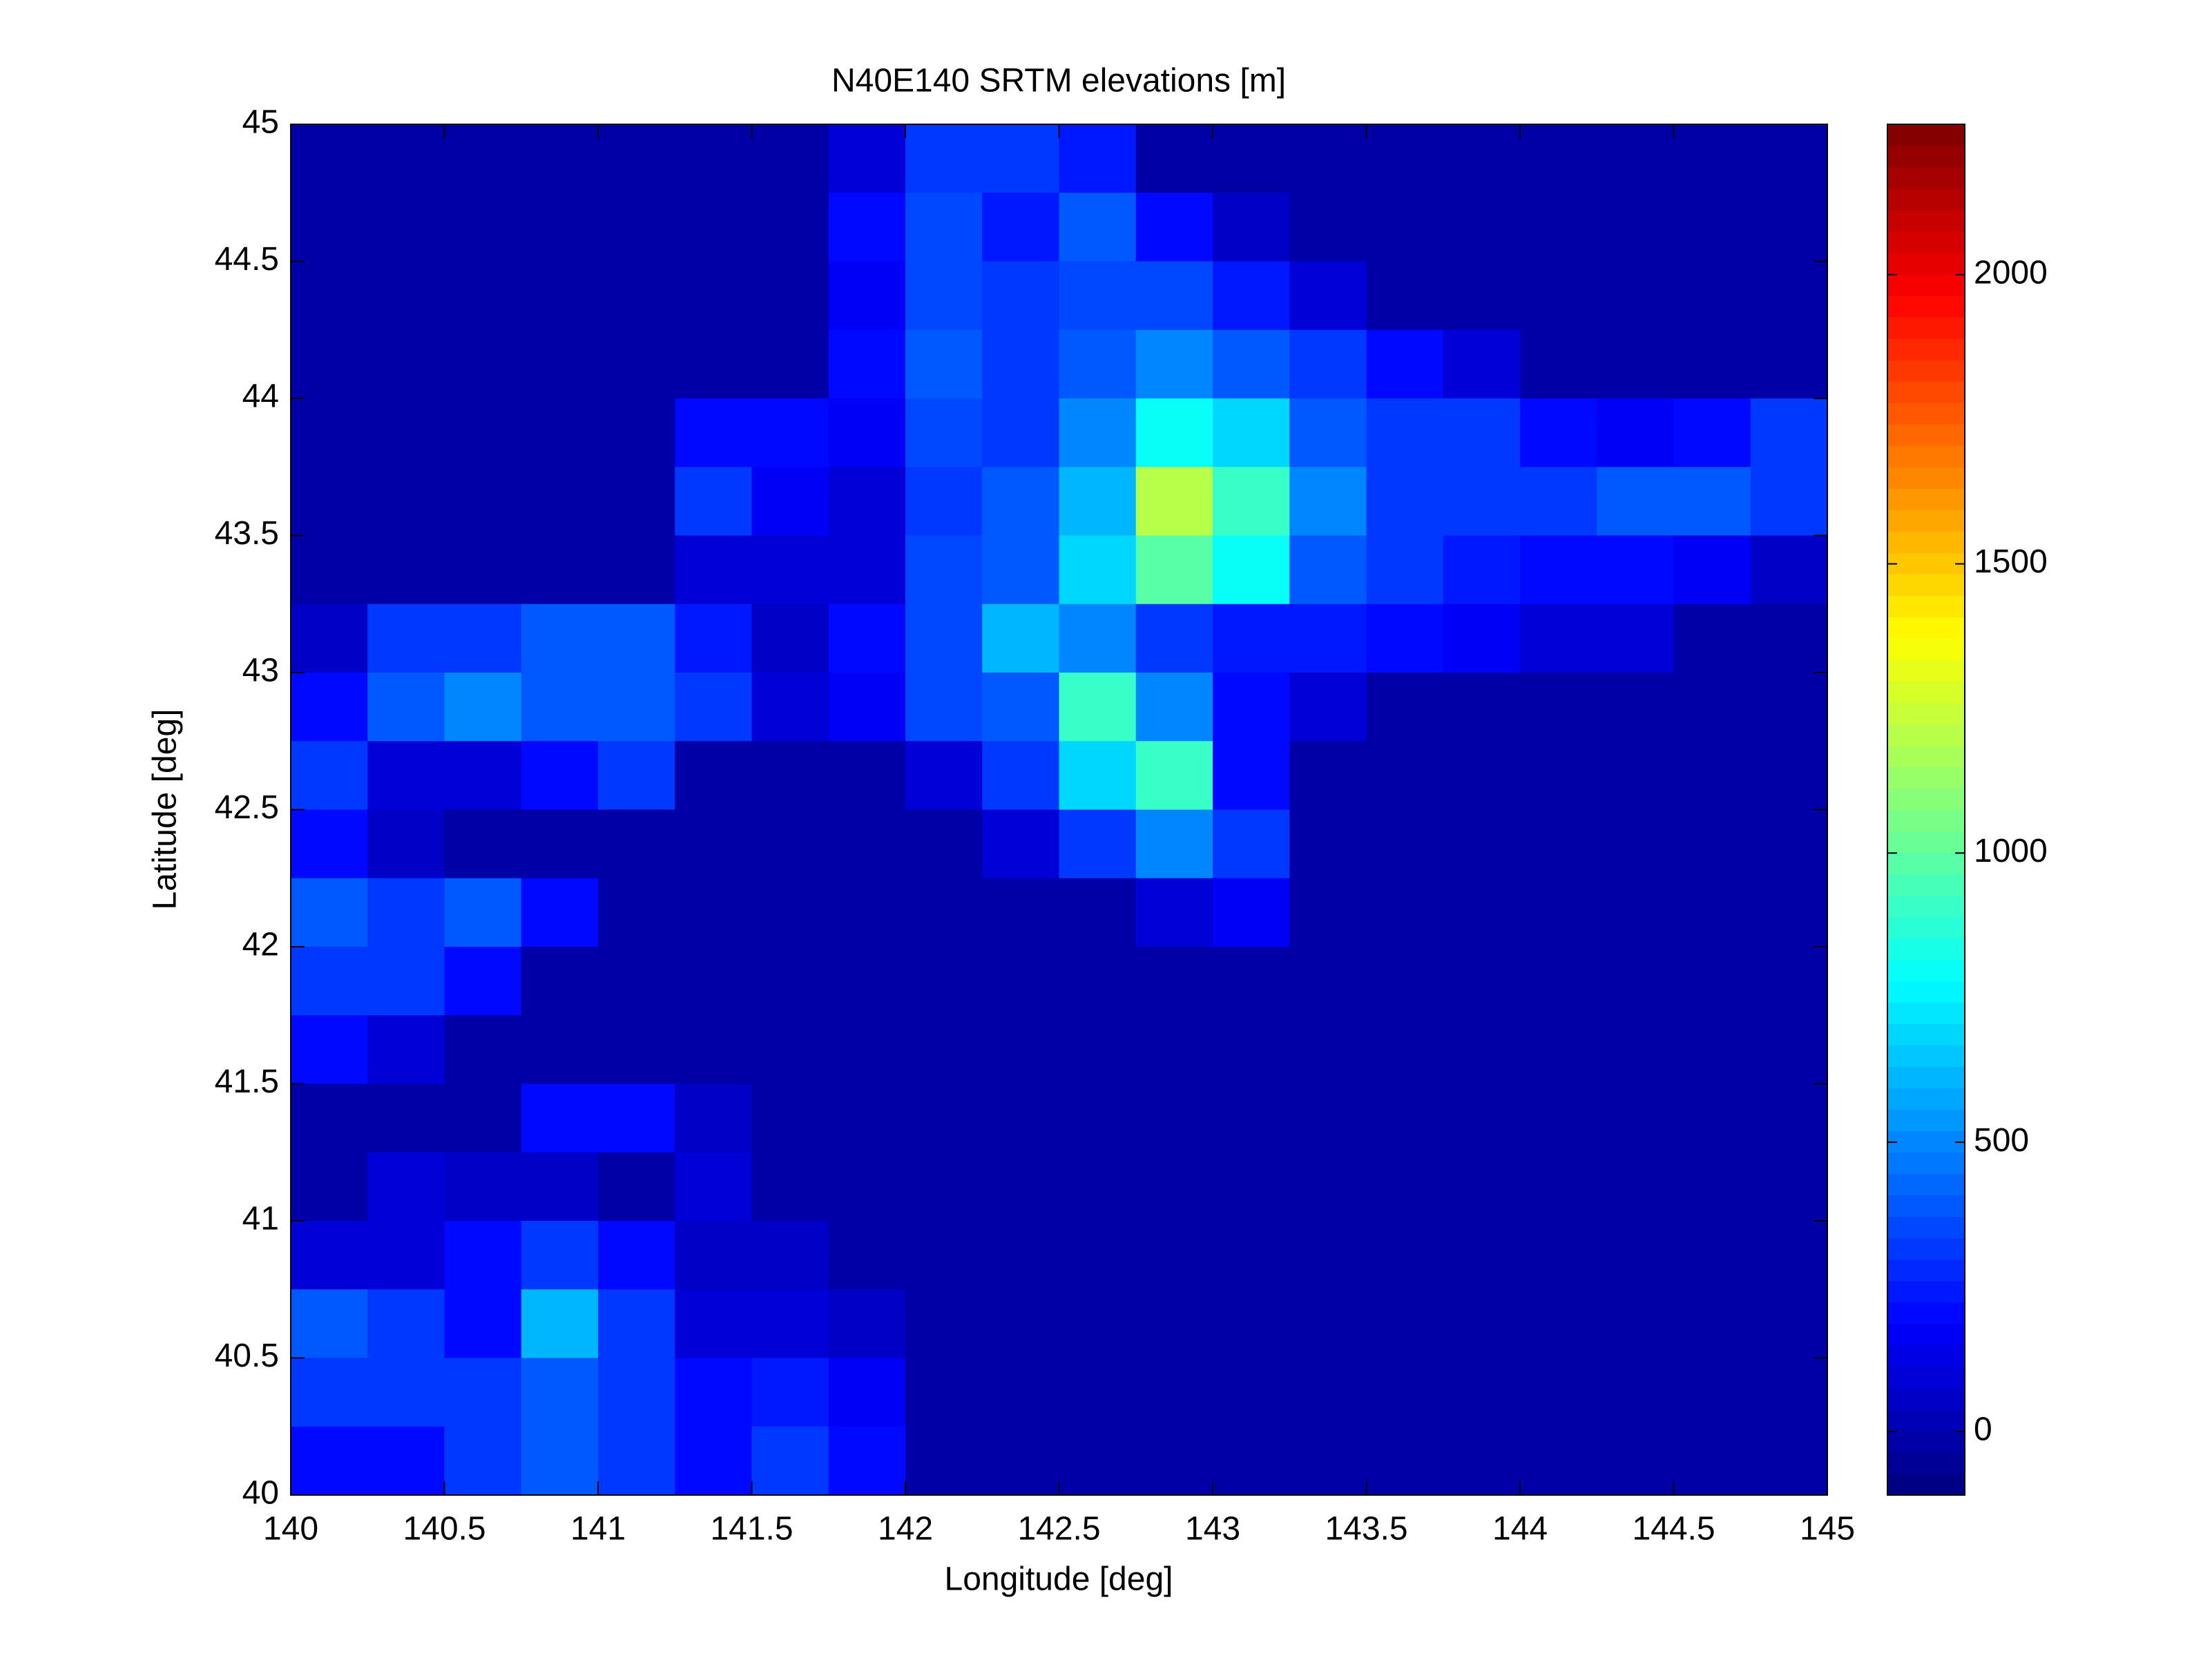 This screenshot has width=2212, height=1658. Describe the element at coordinates (1059, 81) in the screenshot. I see `chart-title: N40E140 SRTM elevations [m]` at that location.